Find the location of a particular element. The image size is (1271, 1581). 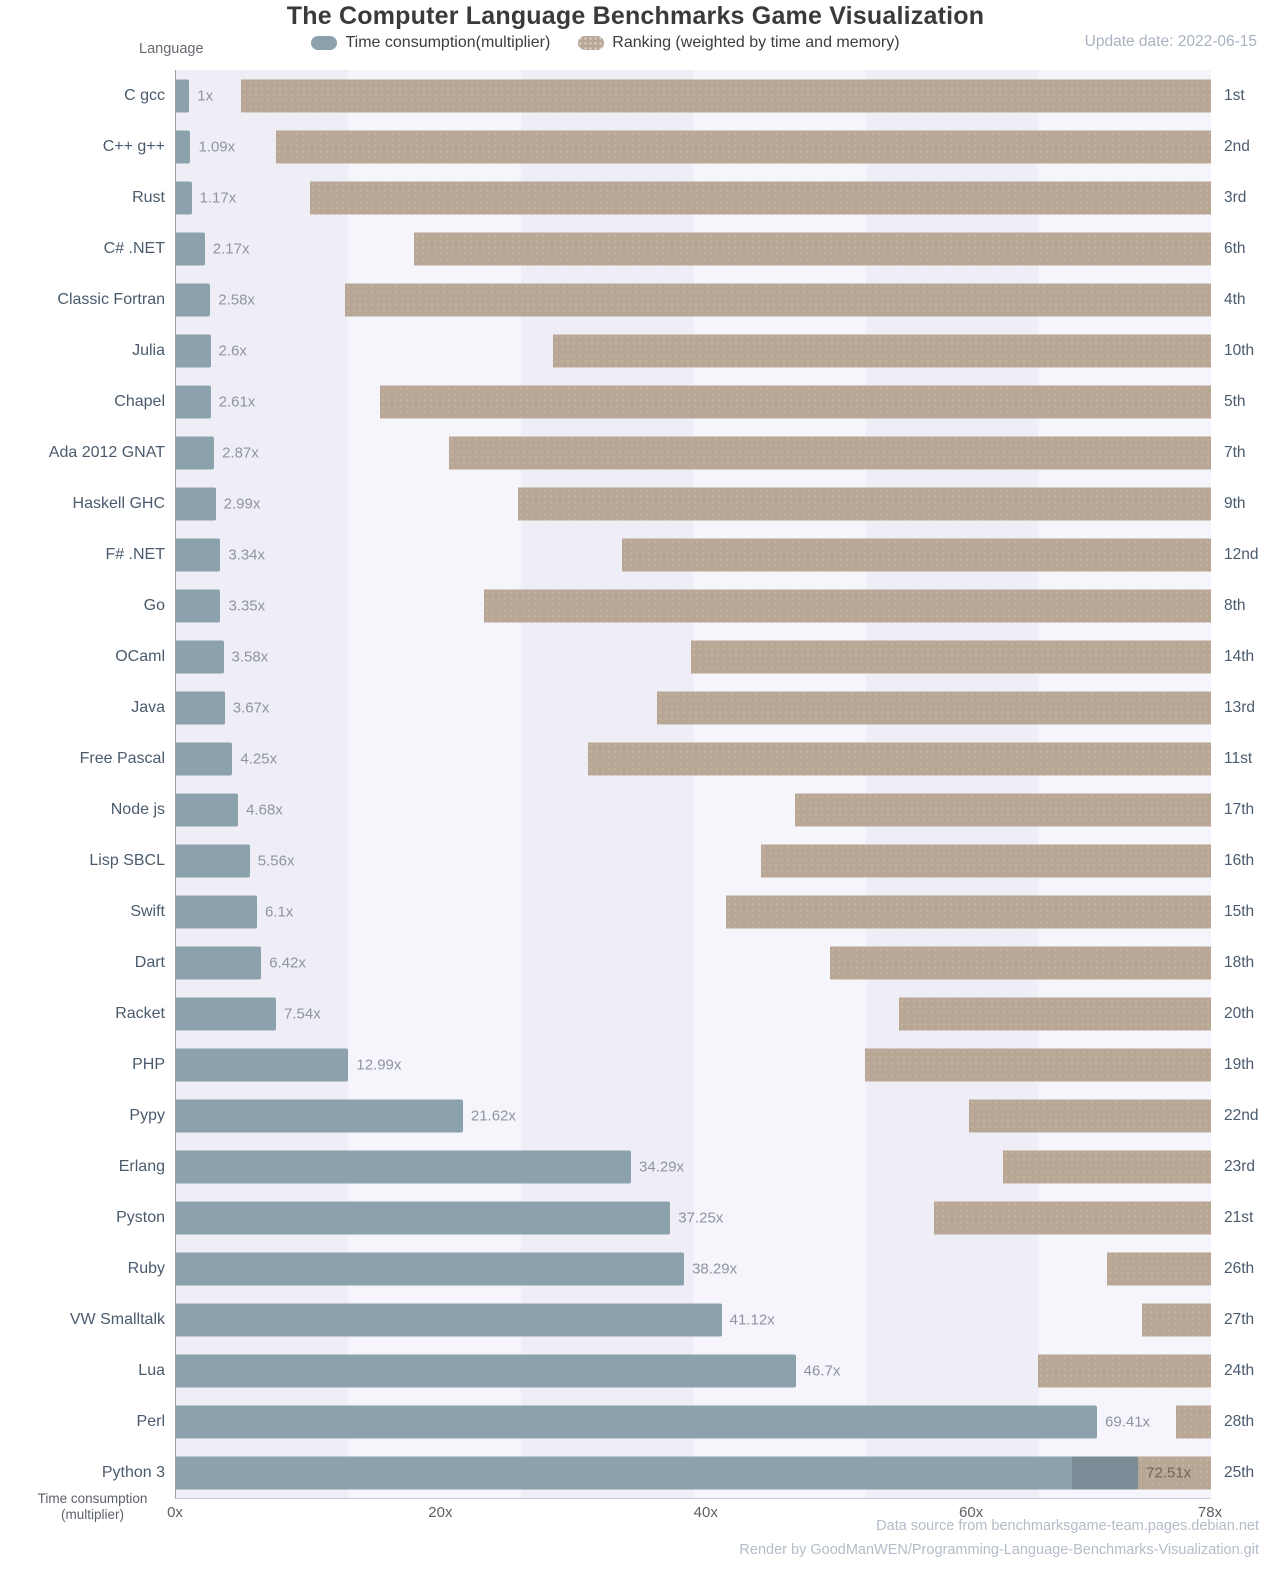

update-date: Update date: 2022-06-15 is located at coordinates (1170, 41).